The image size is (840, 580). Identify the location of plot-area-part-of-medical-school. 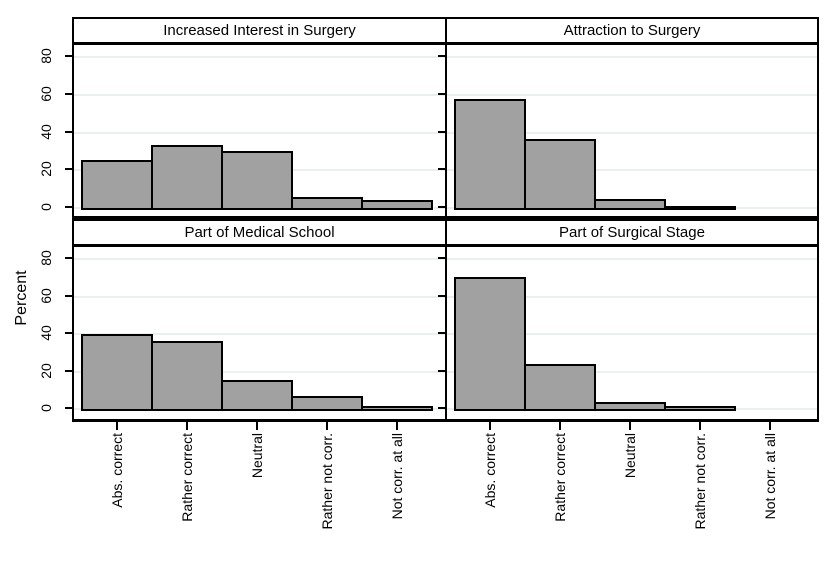
(258, 334).